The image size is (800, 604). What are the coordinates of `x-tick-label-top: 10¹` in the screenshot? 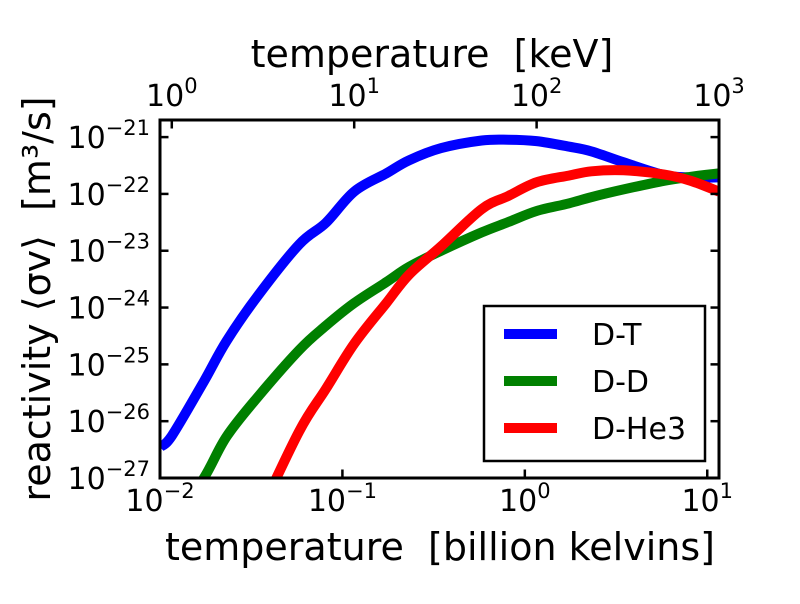 It's located at (354, 94).